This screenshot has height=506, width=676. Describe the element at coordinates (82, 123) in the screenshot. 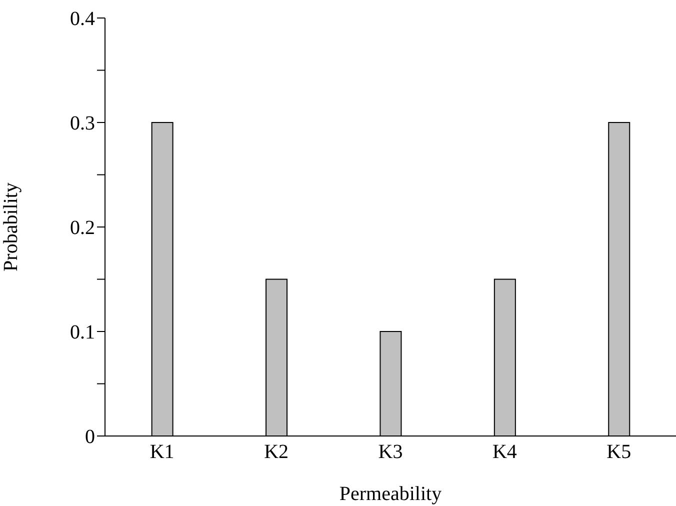

I see `y-tick-label: 0.3` at that location.